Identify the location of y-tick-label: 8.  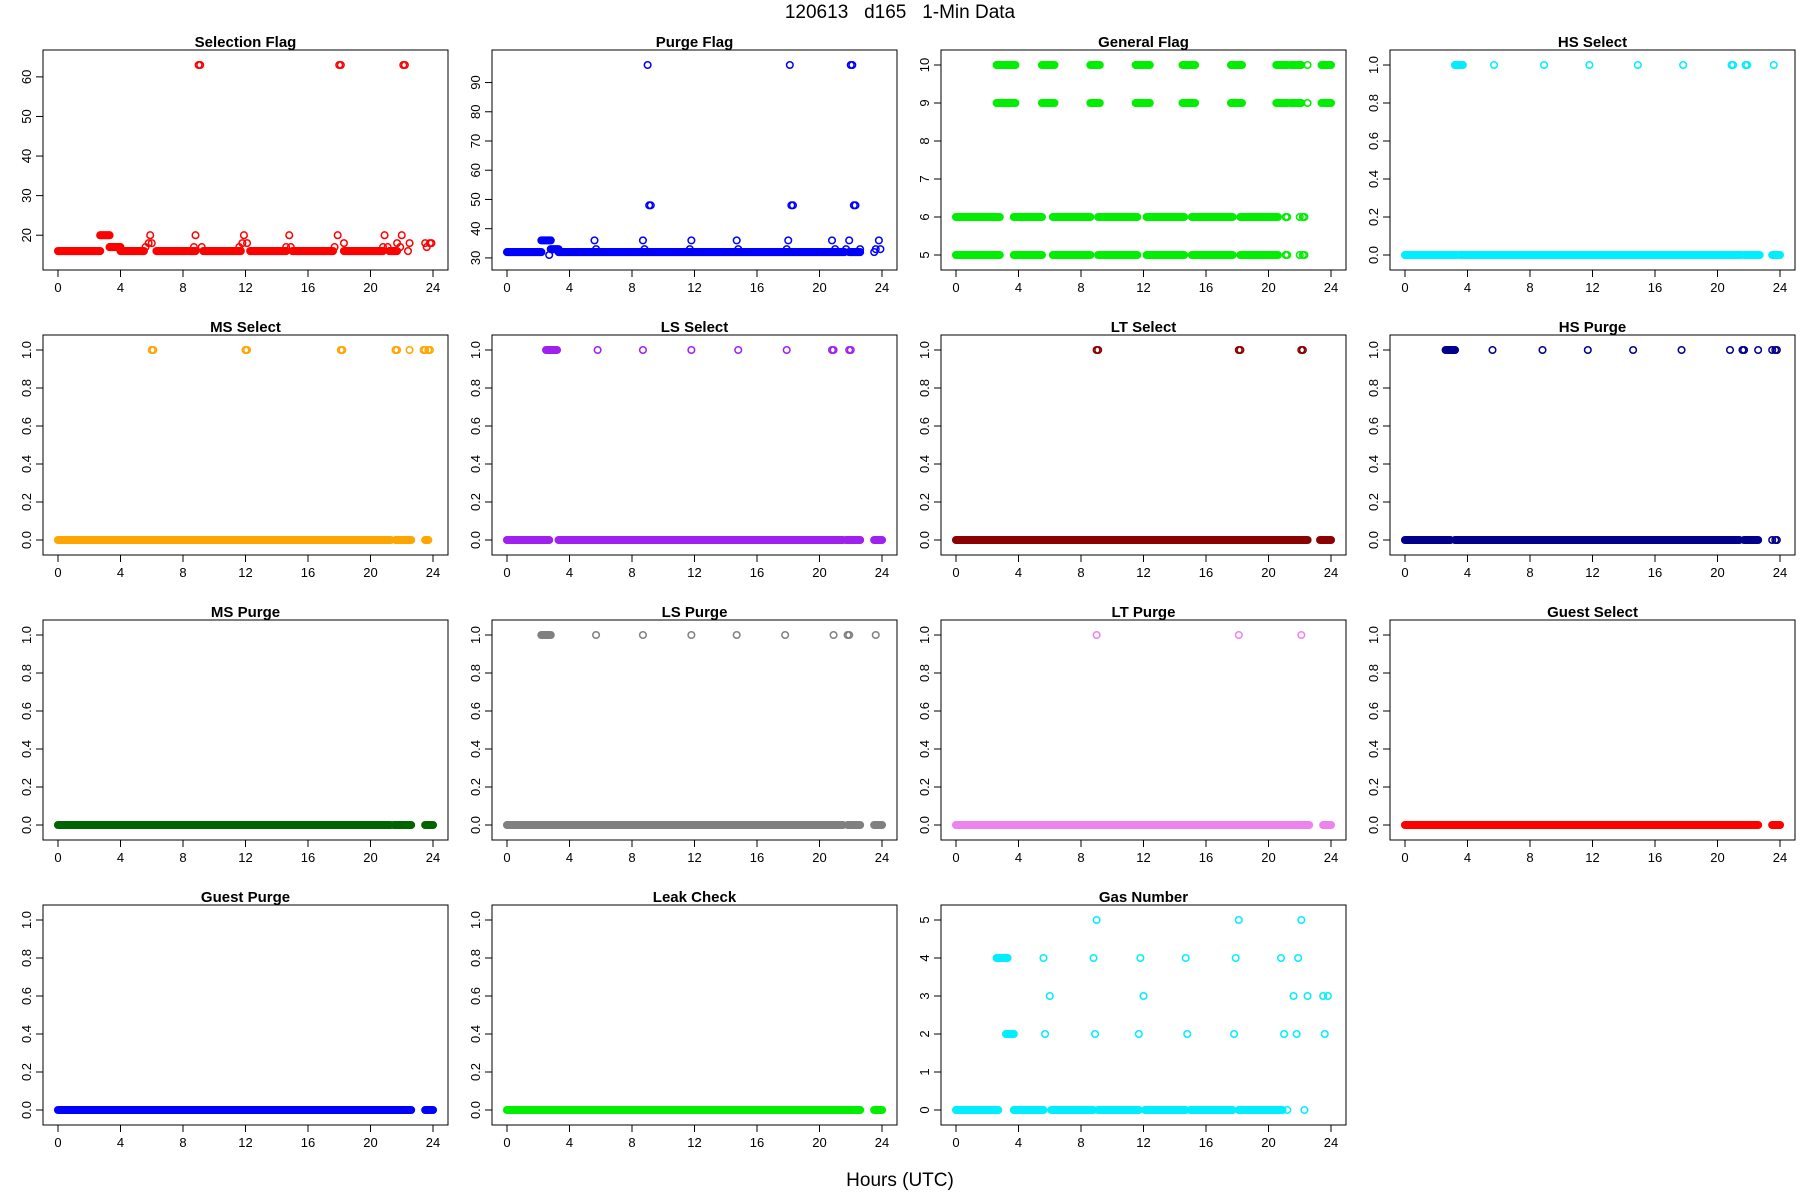
(924, 140).